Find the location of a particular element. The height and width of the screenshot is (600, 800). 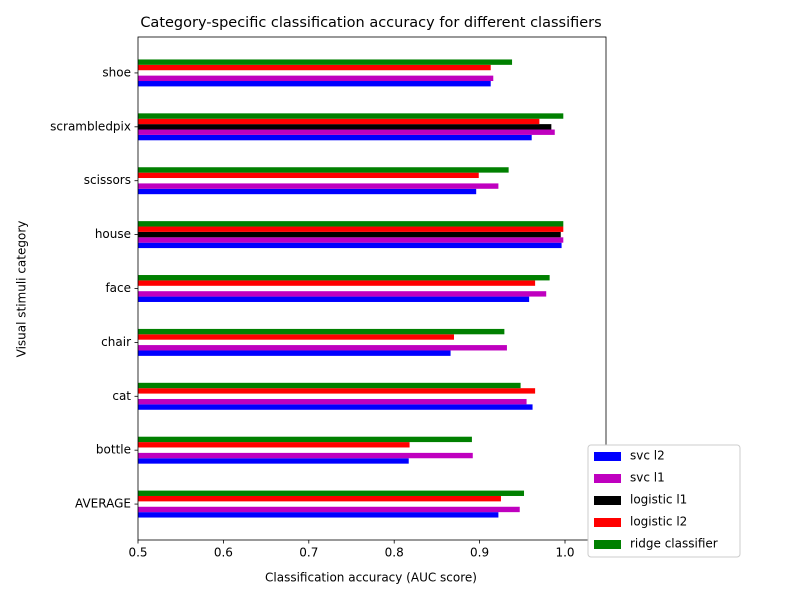

y-tick-label: face is located at coordinates (118, 288).